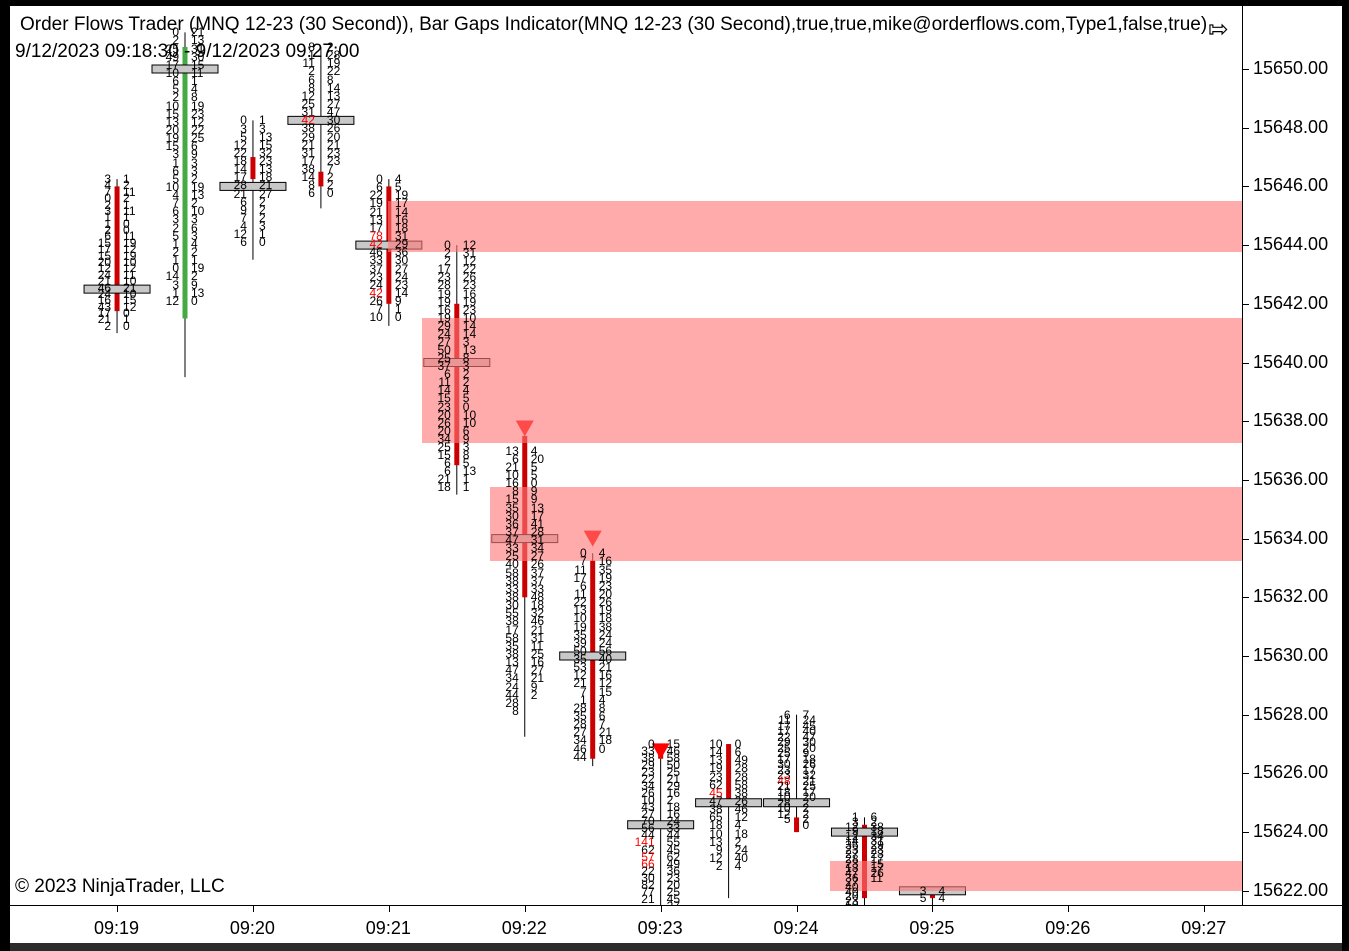 The width and height of the screenshot is (1349, 951). What do you see at coordinates (117, 249) in the screenshot?
I see `bar-body` at bounding box center [117, 249].